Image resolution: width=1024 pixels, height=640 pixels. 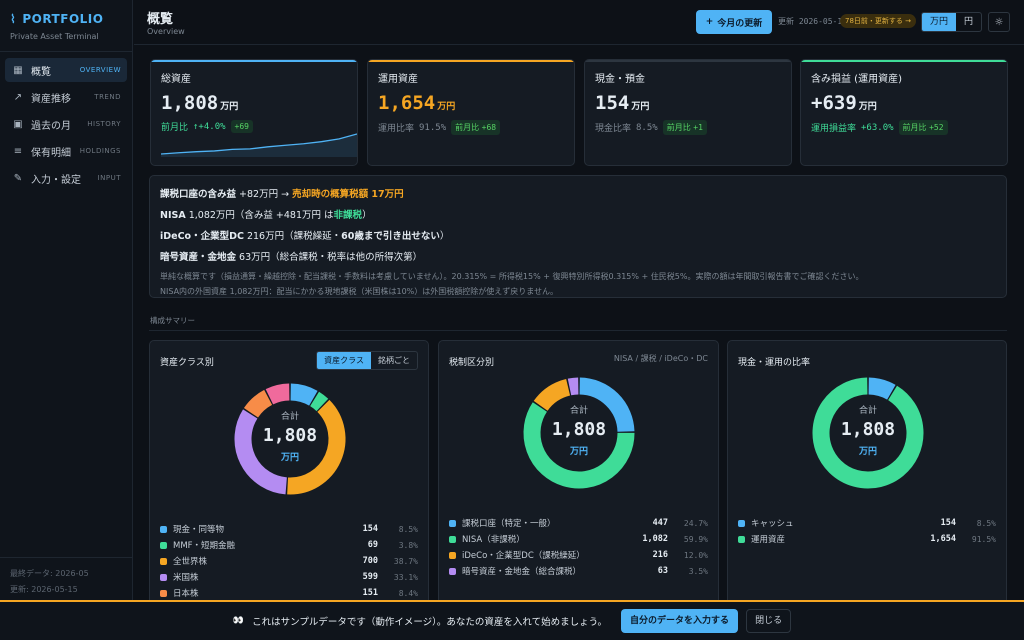 What do you see at coordinates (647, 127) in the screenshot?
I see `kpi-sub-value: 8.5%` at bounding box center [647, 127].